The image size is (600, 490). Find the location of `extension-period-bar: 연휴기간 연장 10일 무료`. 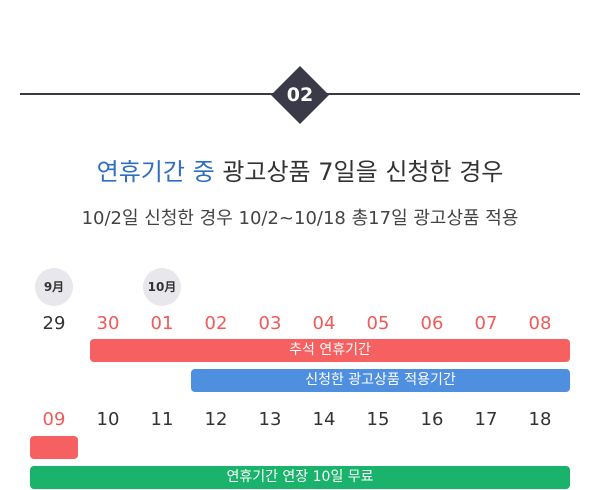

extension-period-bar: 연휴기간 연장 10일 무료 is located at coordinates (300, 477).